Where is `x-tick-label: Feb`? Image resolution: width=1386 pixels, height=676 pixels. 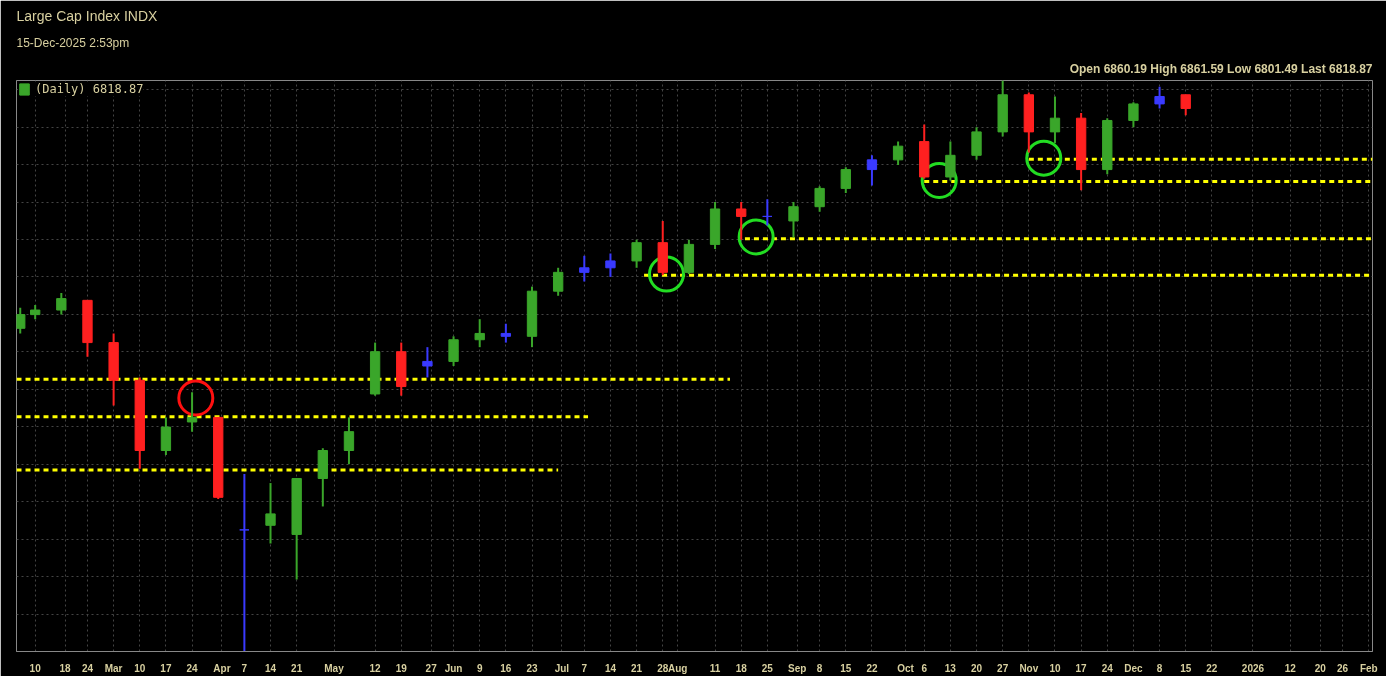
x-tick-label: Feb is located at coordinates (1368, 668).